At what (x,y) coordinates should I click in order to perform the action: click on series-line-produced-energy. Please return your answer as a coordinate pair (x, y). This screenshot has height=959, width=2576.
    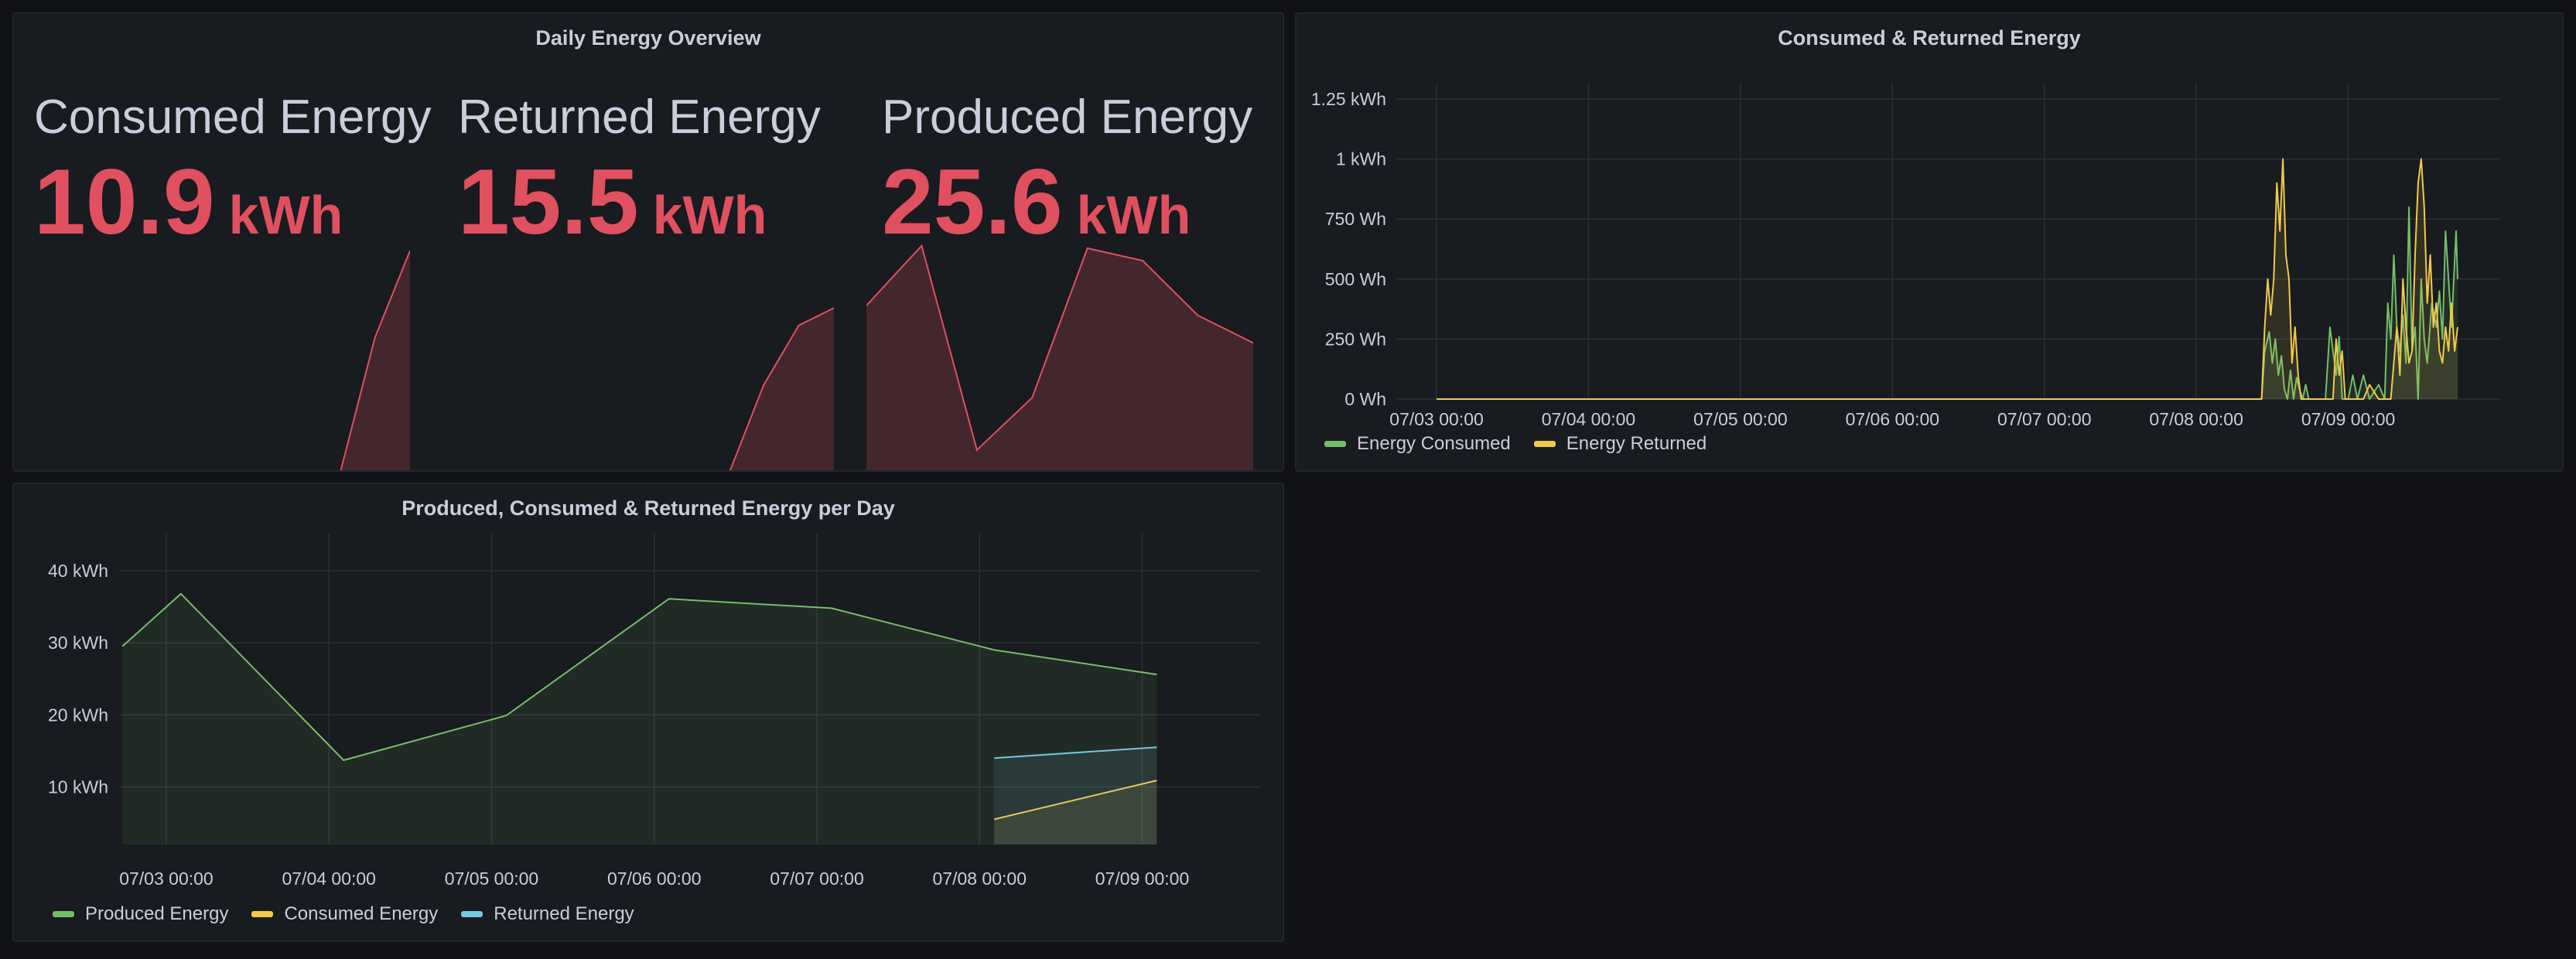
    Looking at the image, I should click on (639, 676).